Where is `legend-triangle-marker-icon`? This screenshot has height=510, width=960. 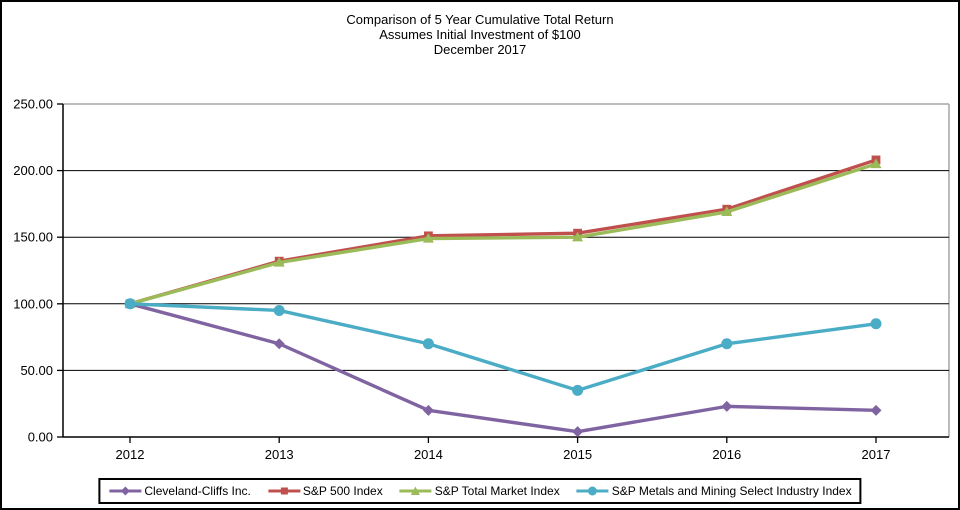
legend-triangle-marker-icon is located at coordinates (415, 490).